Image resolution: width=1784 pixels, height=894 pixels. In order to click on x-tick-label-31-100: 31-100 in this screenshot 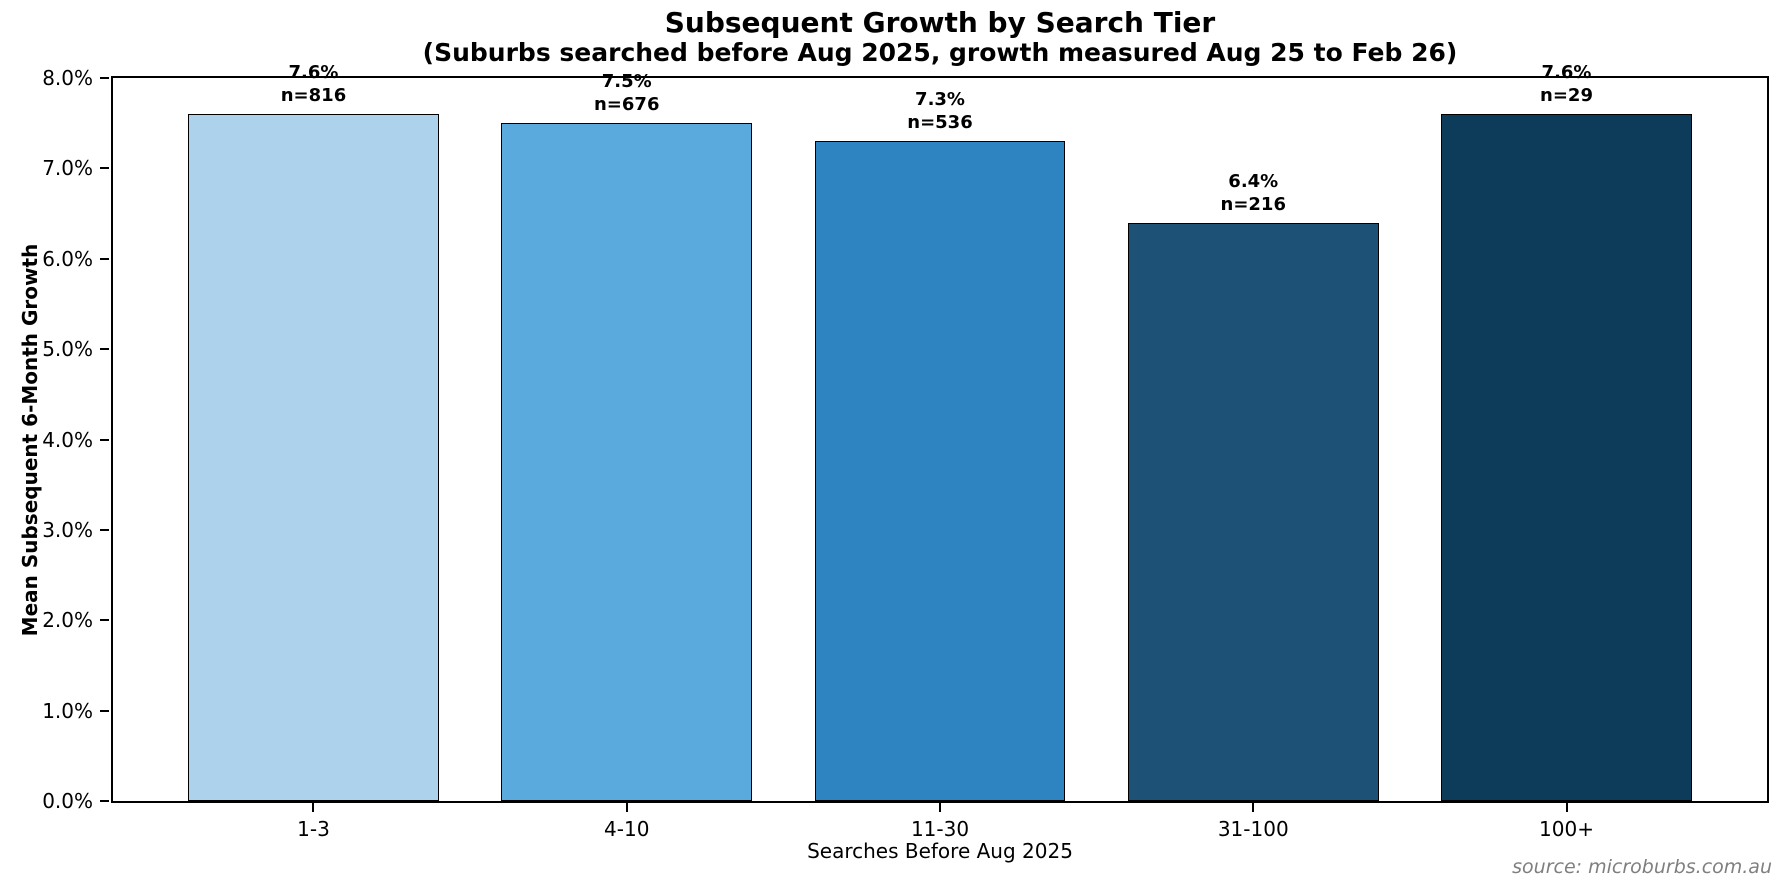, I will do `click(1253, 829)`.